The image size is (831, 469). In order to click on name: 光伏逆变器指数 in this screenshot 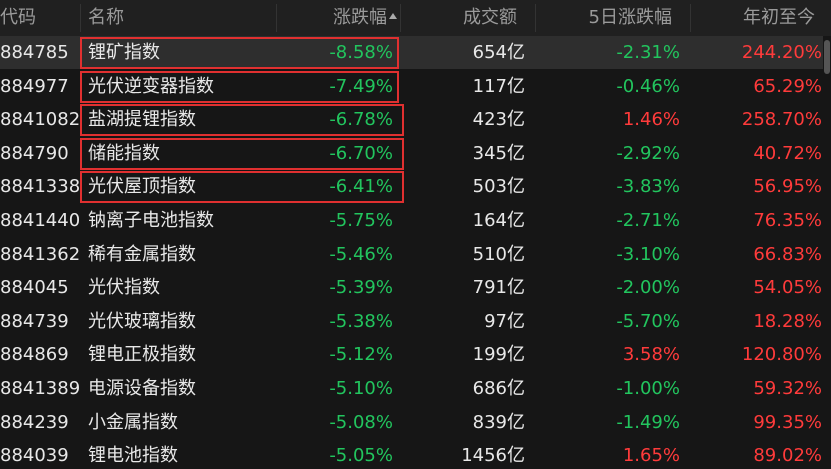, I will do `click(151, 86)`.